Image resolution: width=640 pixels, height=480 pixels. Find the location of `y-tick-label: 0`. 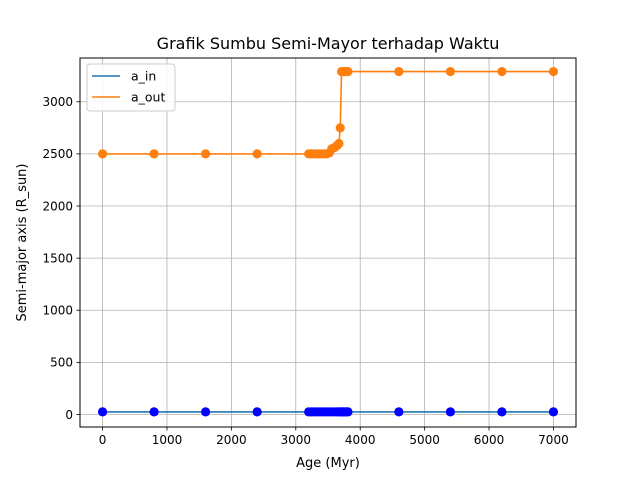

y-tick-label: 0 is located at coordinates (69, 415).